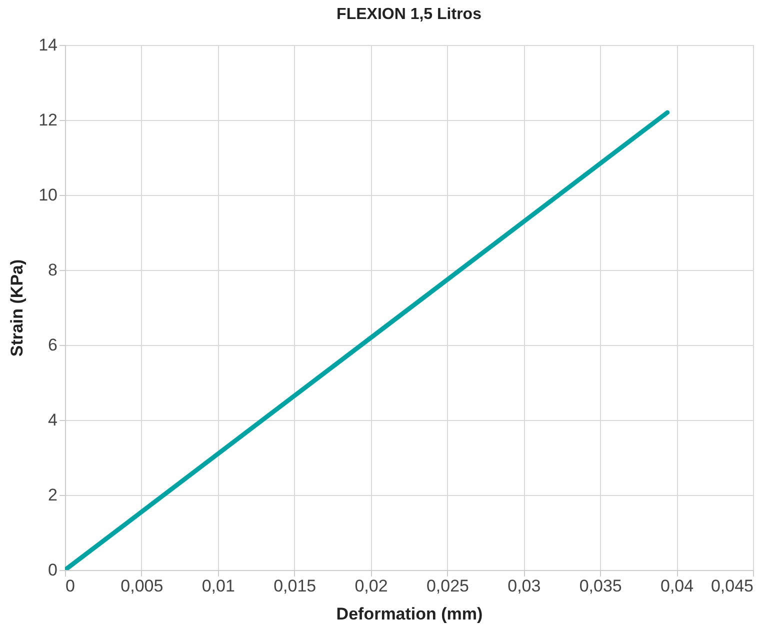 Image resolution: width=776 pixels, height=630 pixels. Describe the element at coordinates (295, 586) in the screenshot. I see `x-tick-label: 0,015` at that location.